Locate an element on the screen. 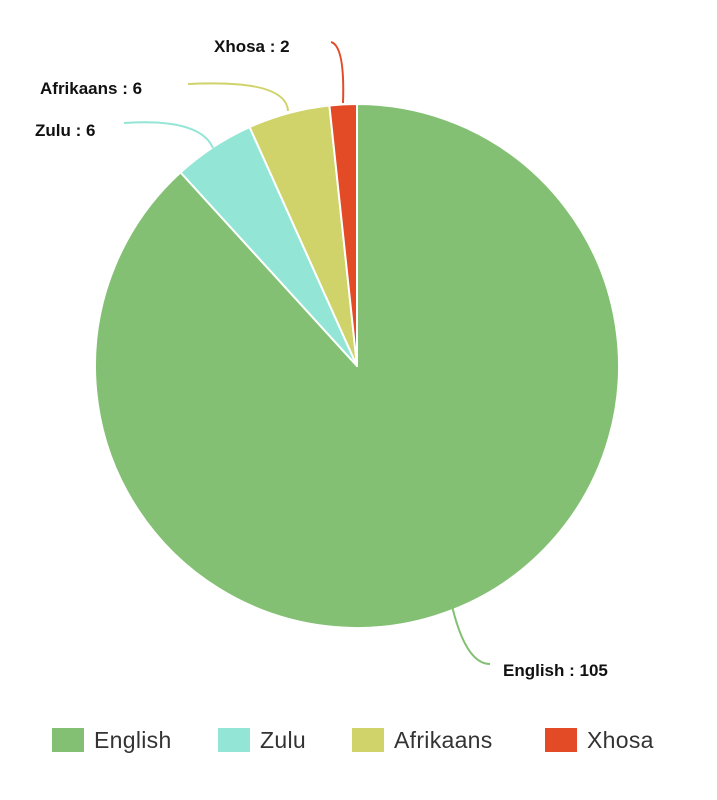 This screenshot has width=717, height=800. leader-line-afrikaans is located at coordinates (238, 97).